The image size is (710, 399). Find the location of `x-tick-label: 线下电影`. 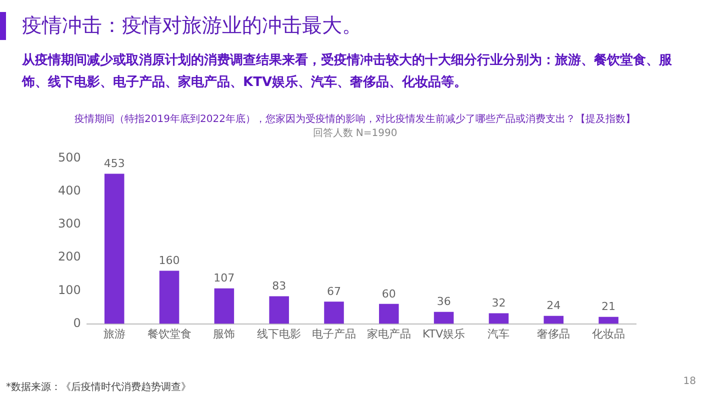

x-tick-label: 线下电影 is located at coordinates (279, 333).